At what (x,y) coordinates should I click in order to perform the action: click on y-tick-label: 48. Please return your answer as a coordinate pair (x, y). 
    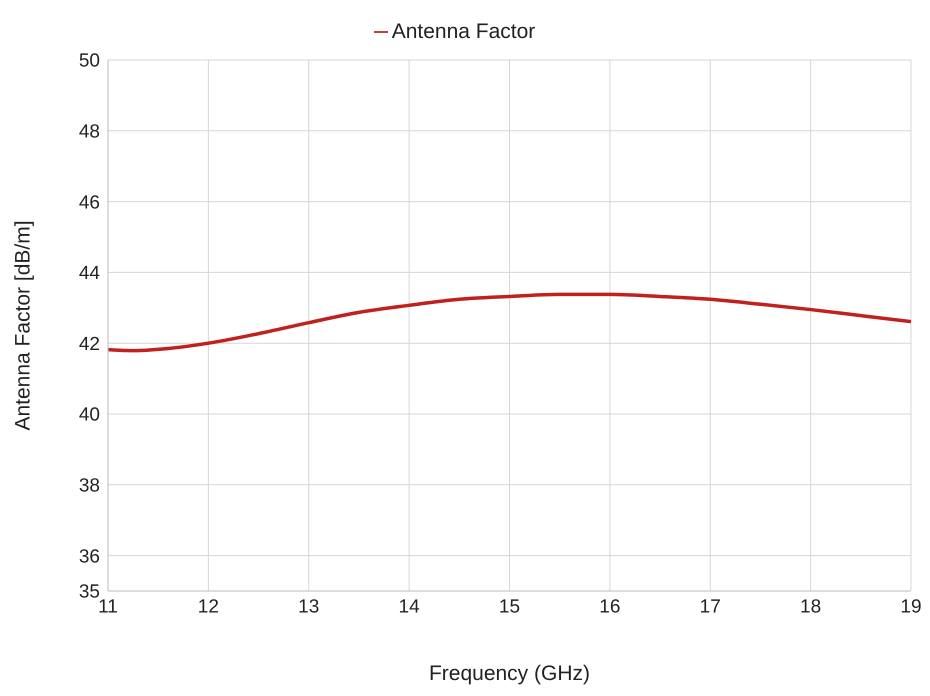
    Looking at the image, I should click on (89, 132).